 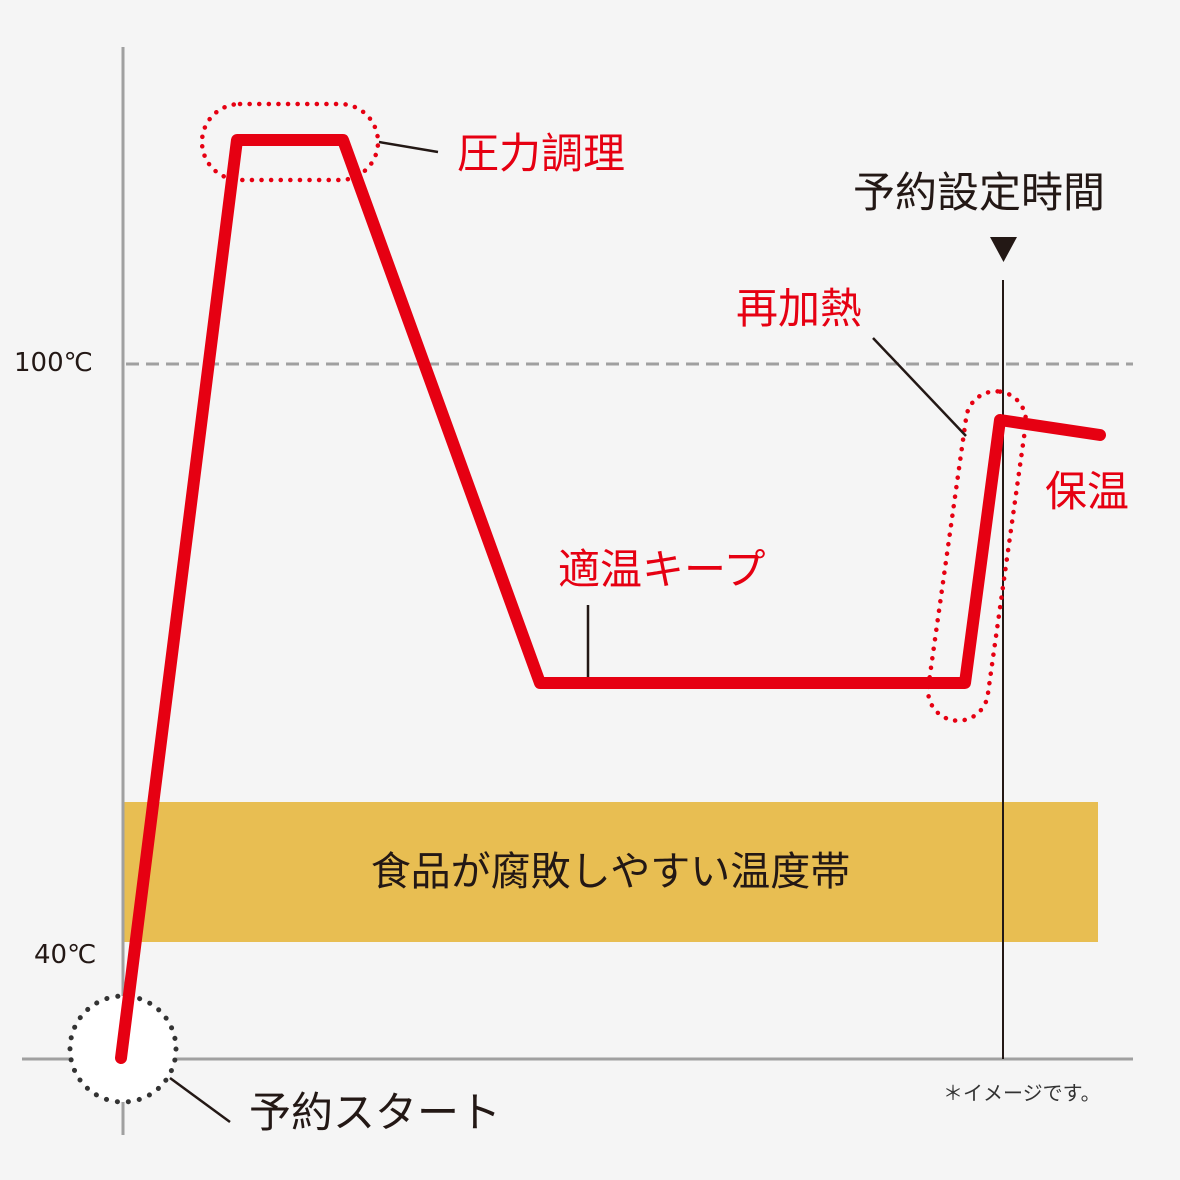 What do you see at coordinates (290, 142) in the screenshot?
I see `pressure-dotted-oval` at bounding box center [290, 142].